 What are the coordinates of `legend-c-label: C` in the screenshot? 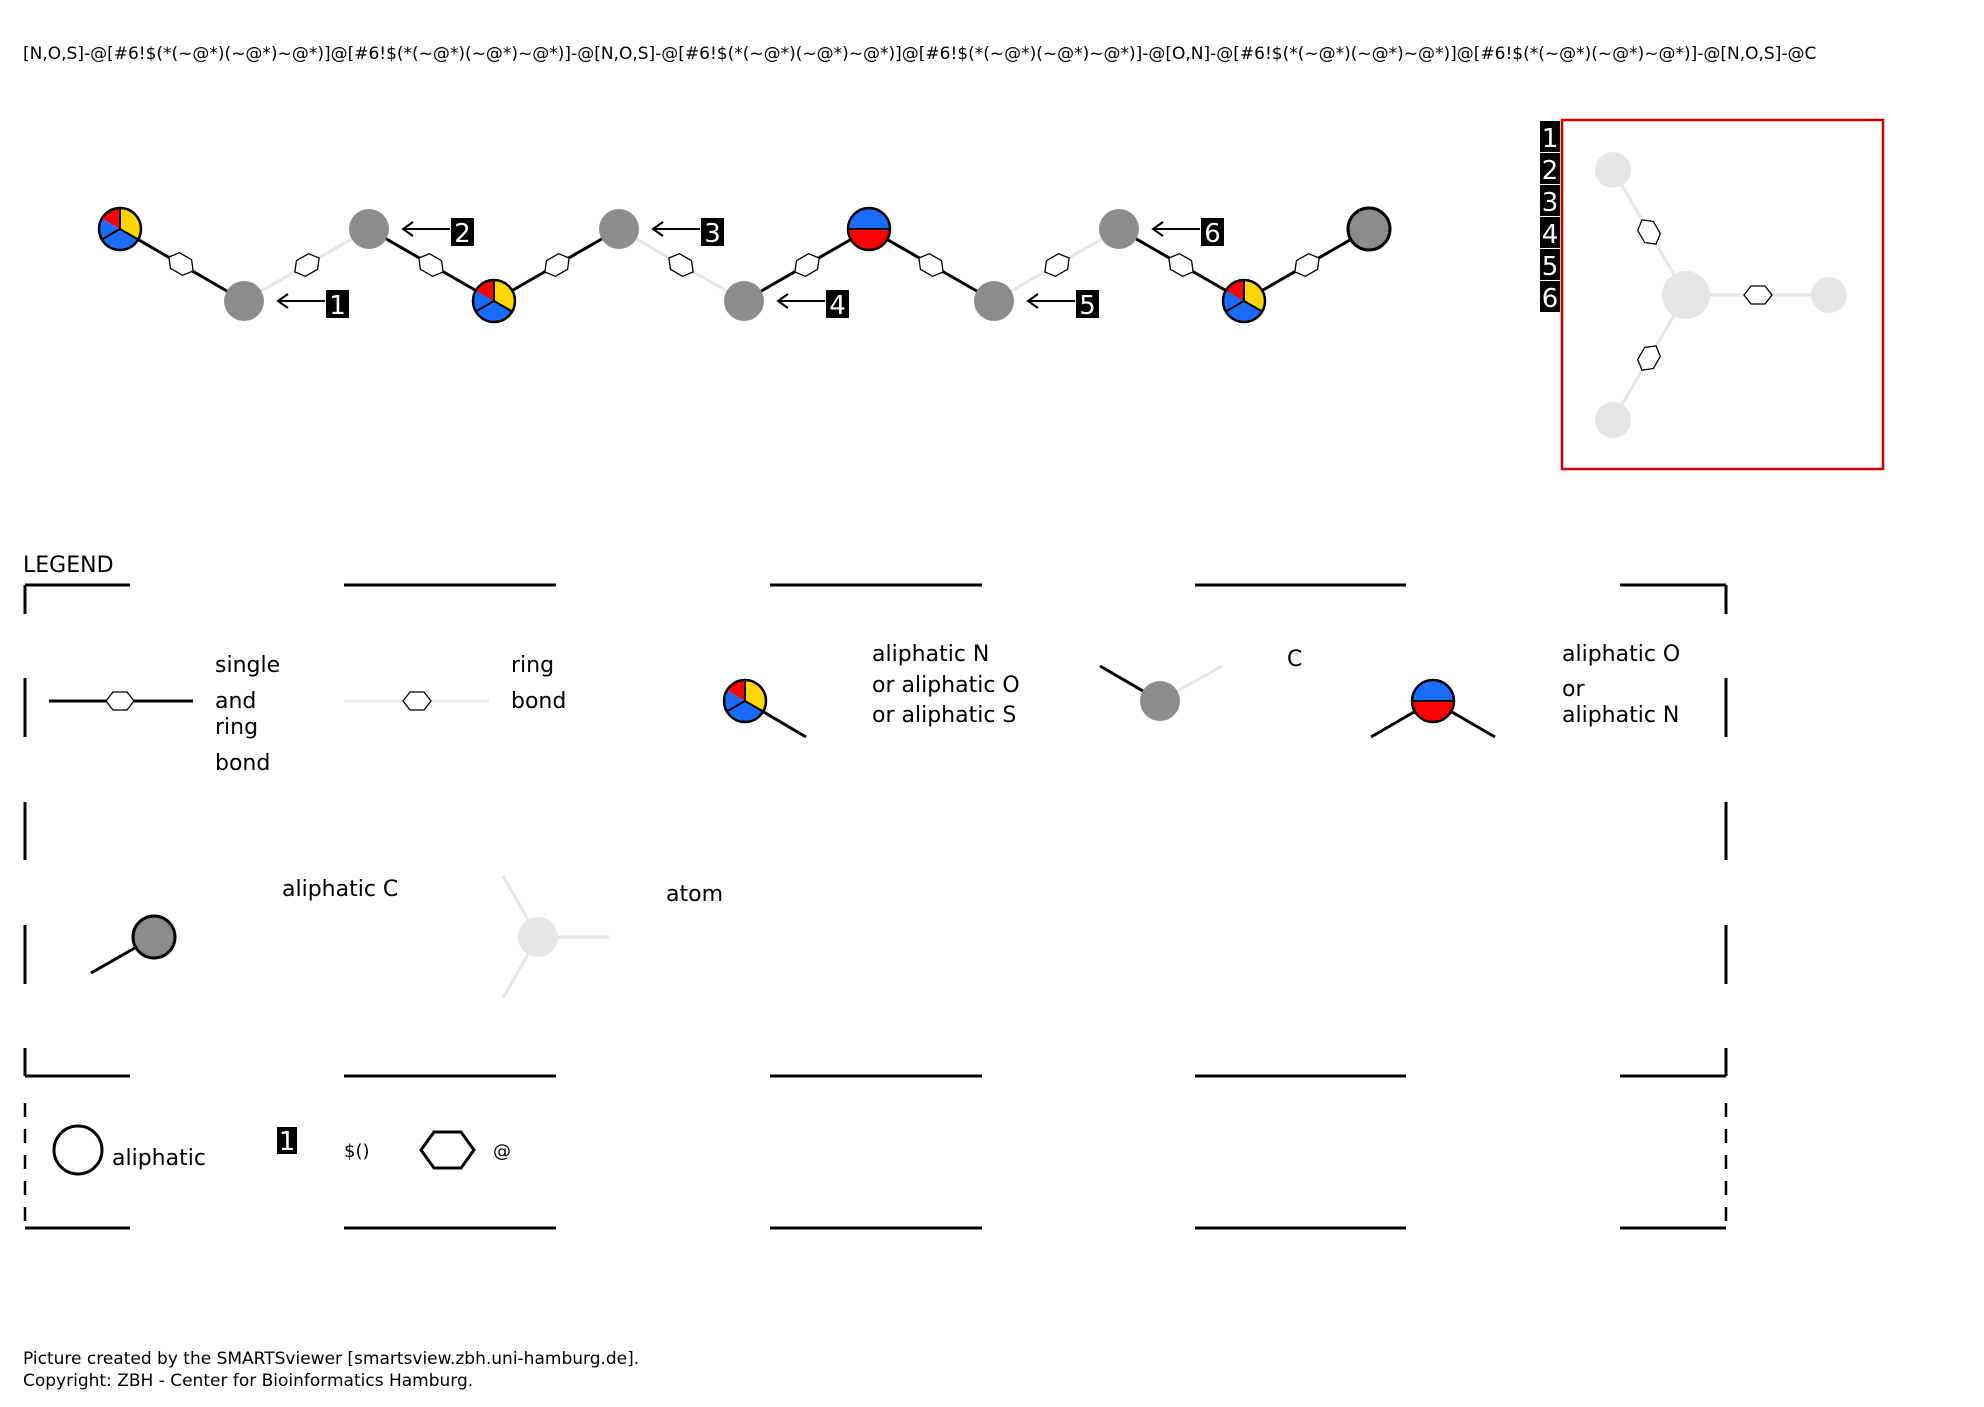 It's located at (1294, 659).